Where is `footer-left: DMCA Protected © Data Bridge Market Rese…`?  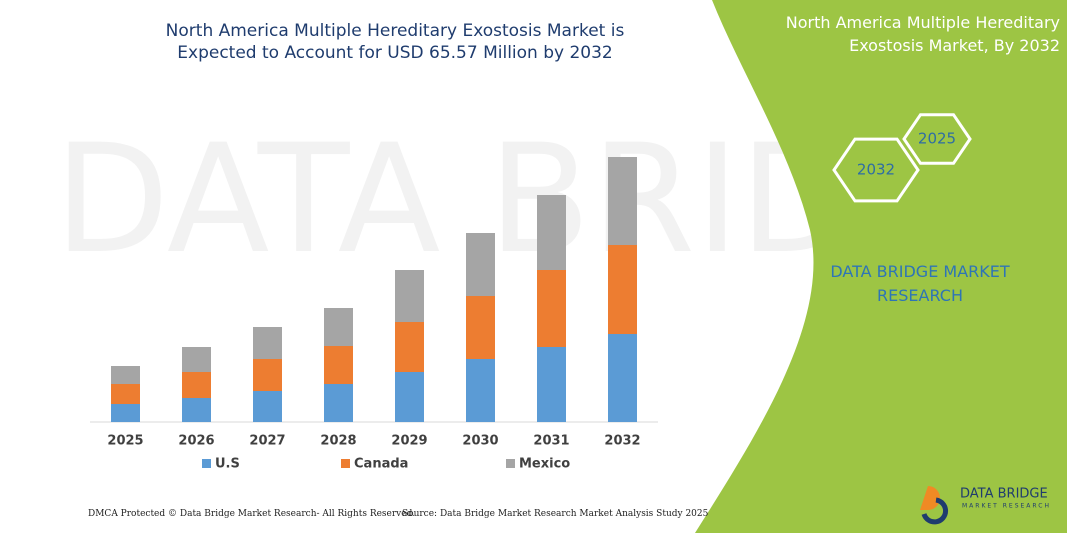 footer-left: DMCA Protected © Data Bridge Market Rese… is located at coordinates (252, 514).